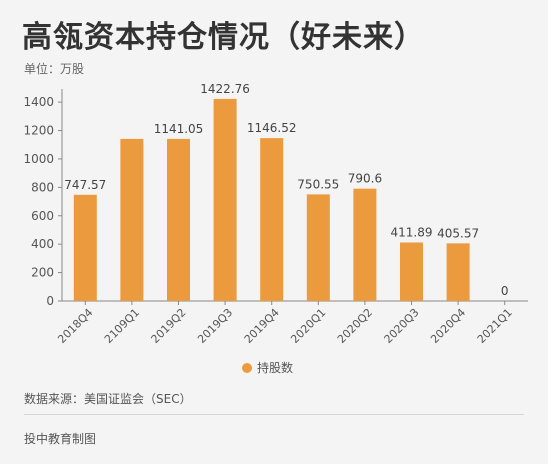  I want to click on x-tick-label-2020Q1: 2020Q1, so click(308, 326).